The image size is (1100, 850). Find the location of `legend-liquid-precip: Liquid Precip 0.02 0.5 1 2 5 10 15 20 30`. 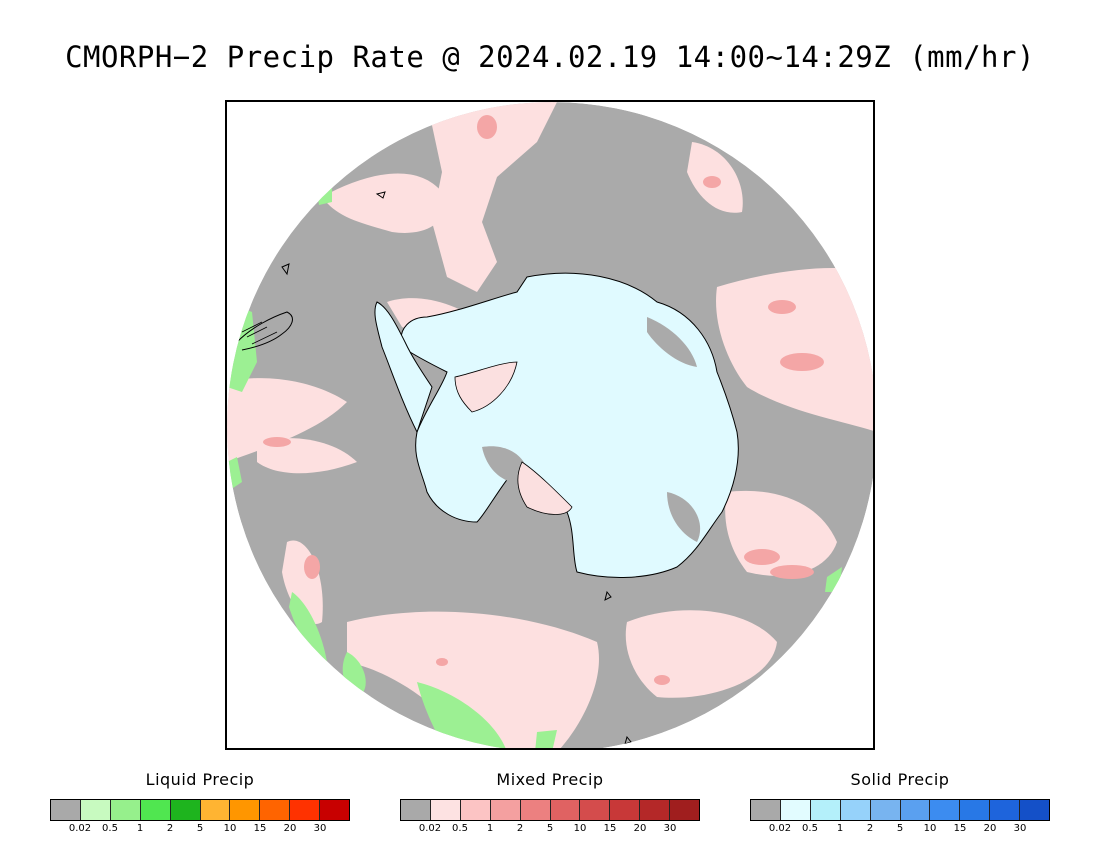

legend-liquid-precip: Liquid Precip 0.02 0.5 1 2 5 10 15 20 30 is located at coordinates (200, 803).